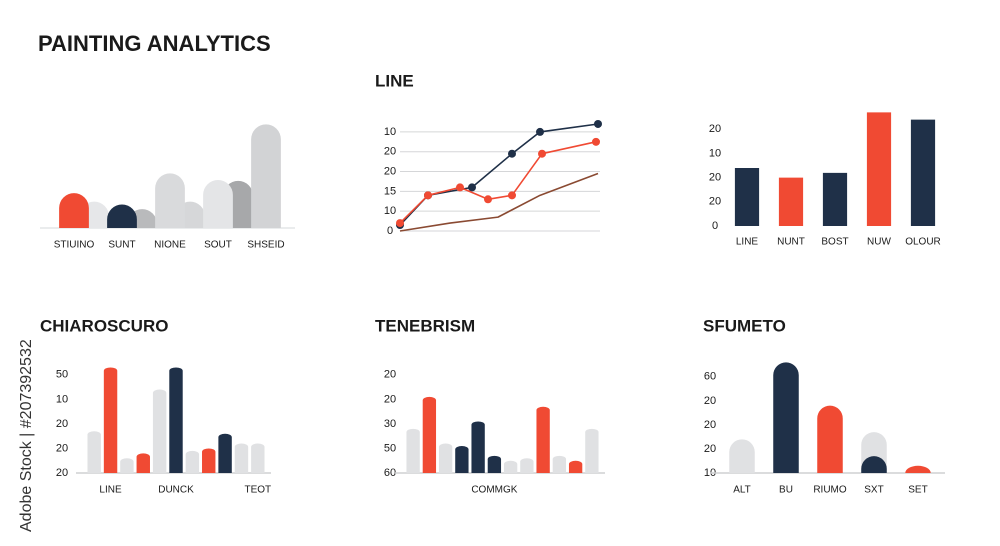  I want to click on page-title: PAINTING ANALYTICS, so click(154, 43).